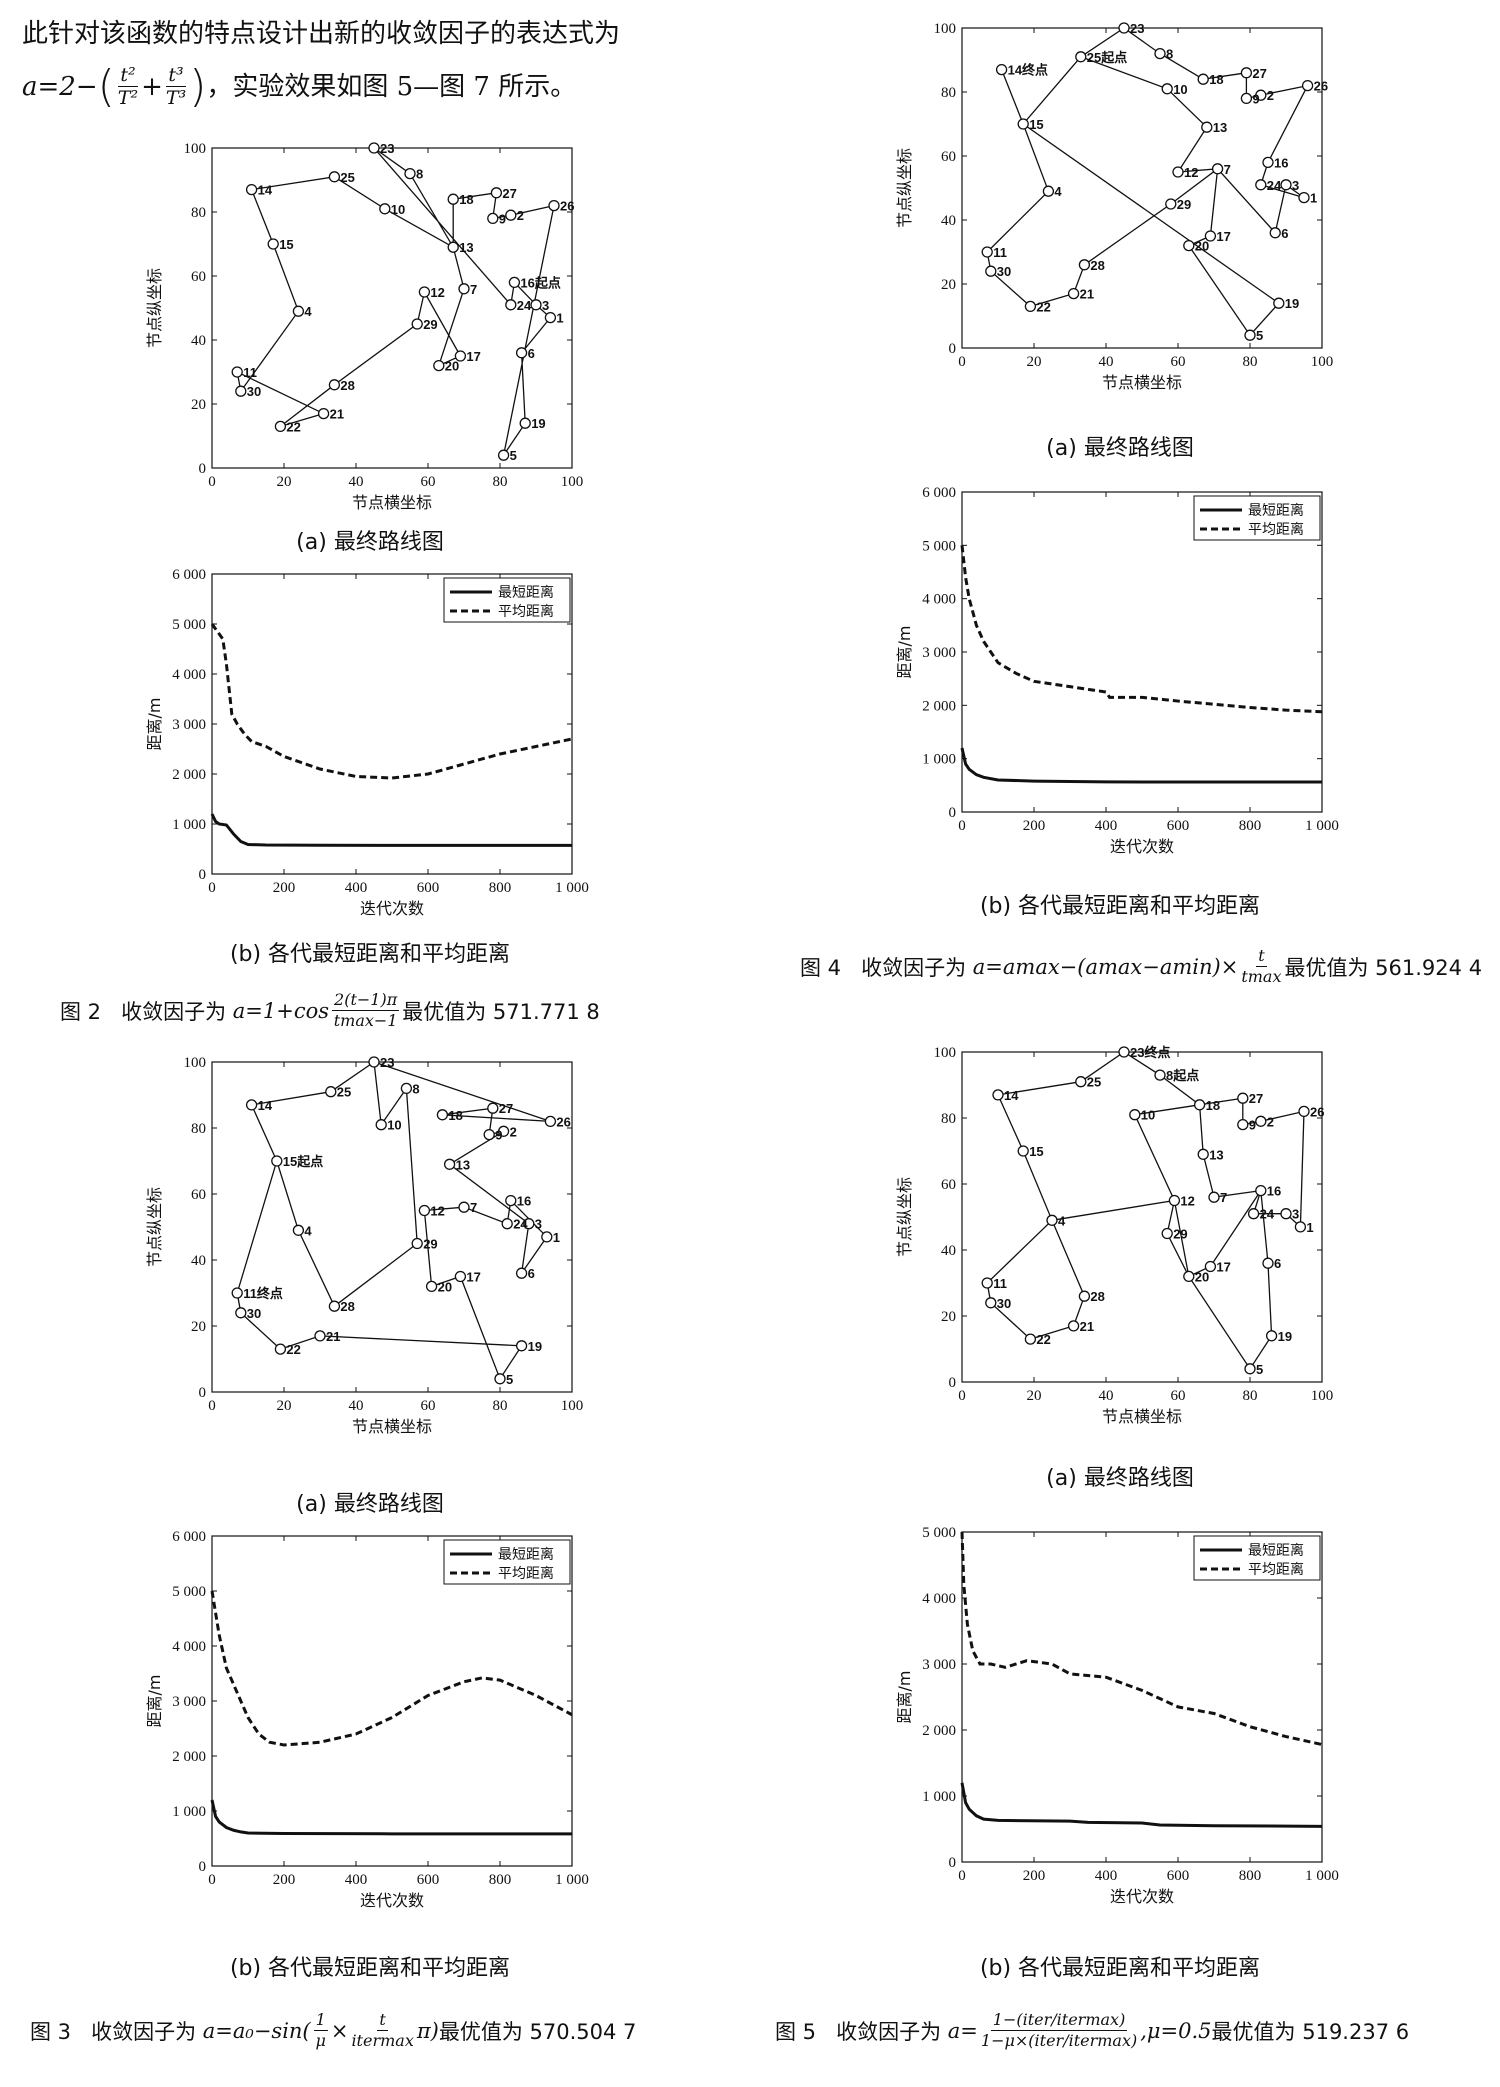 The width and height of the screenshot is (1500, 2087). I want to click on node-label: 28, so click(1097, 1296).